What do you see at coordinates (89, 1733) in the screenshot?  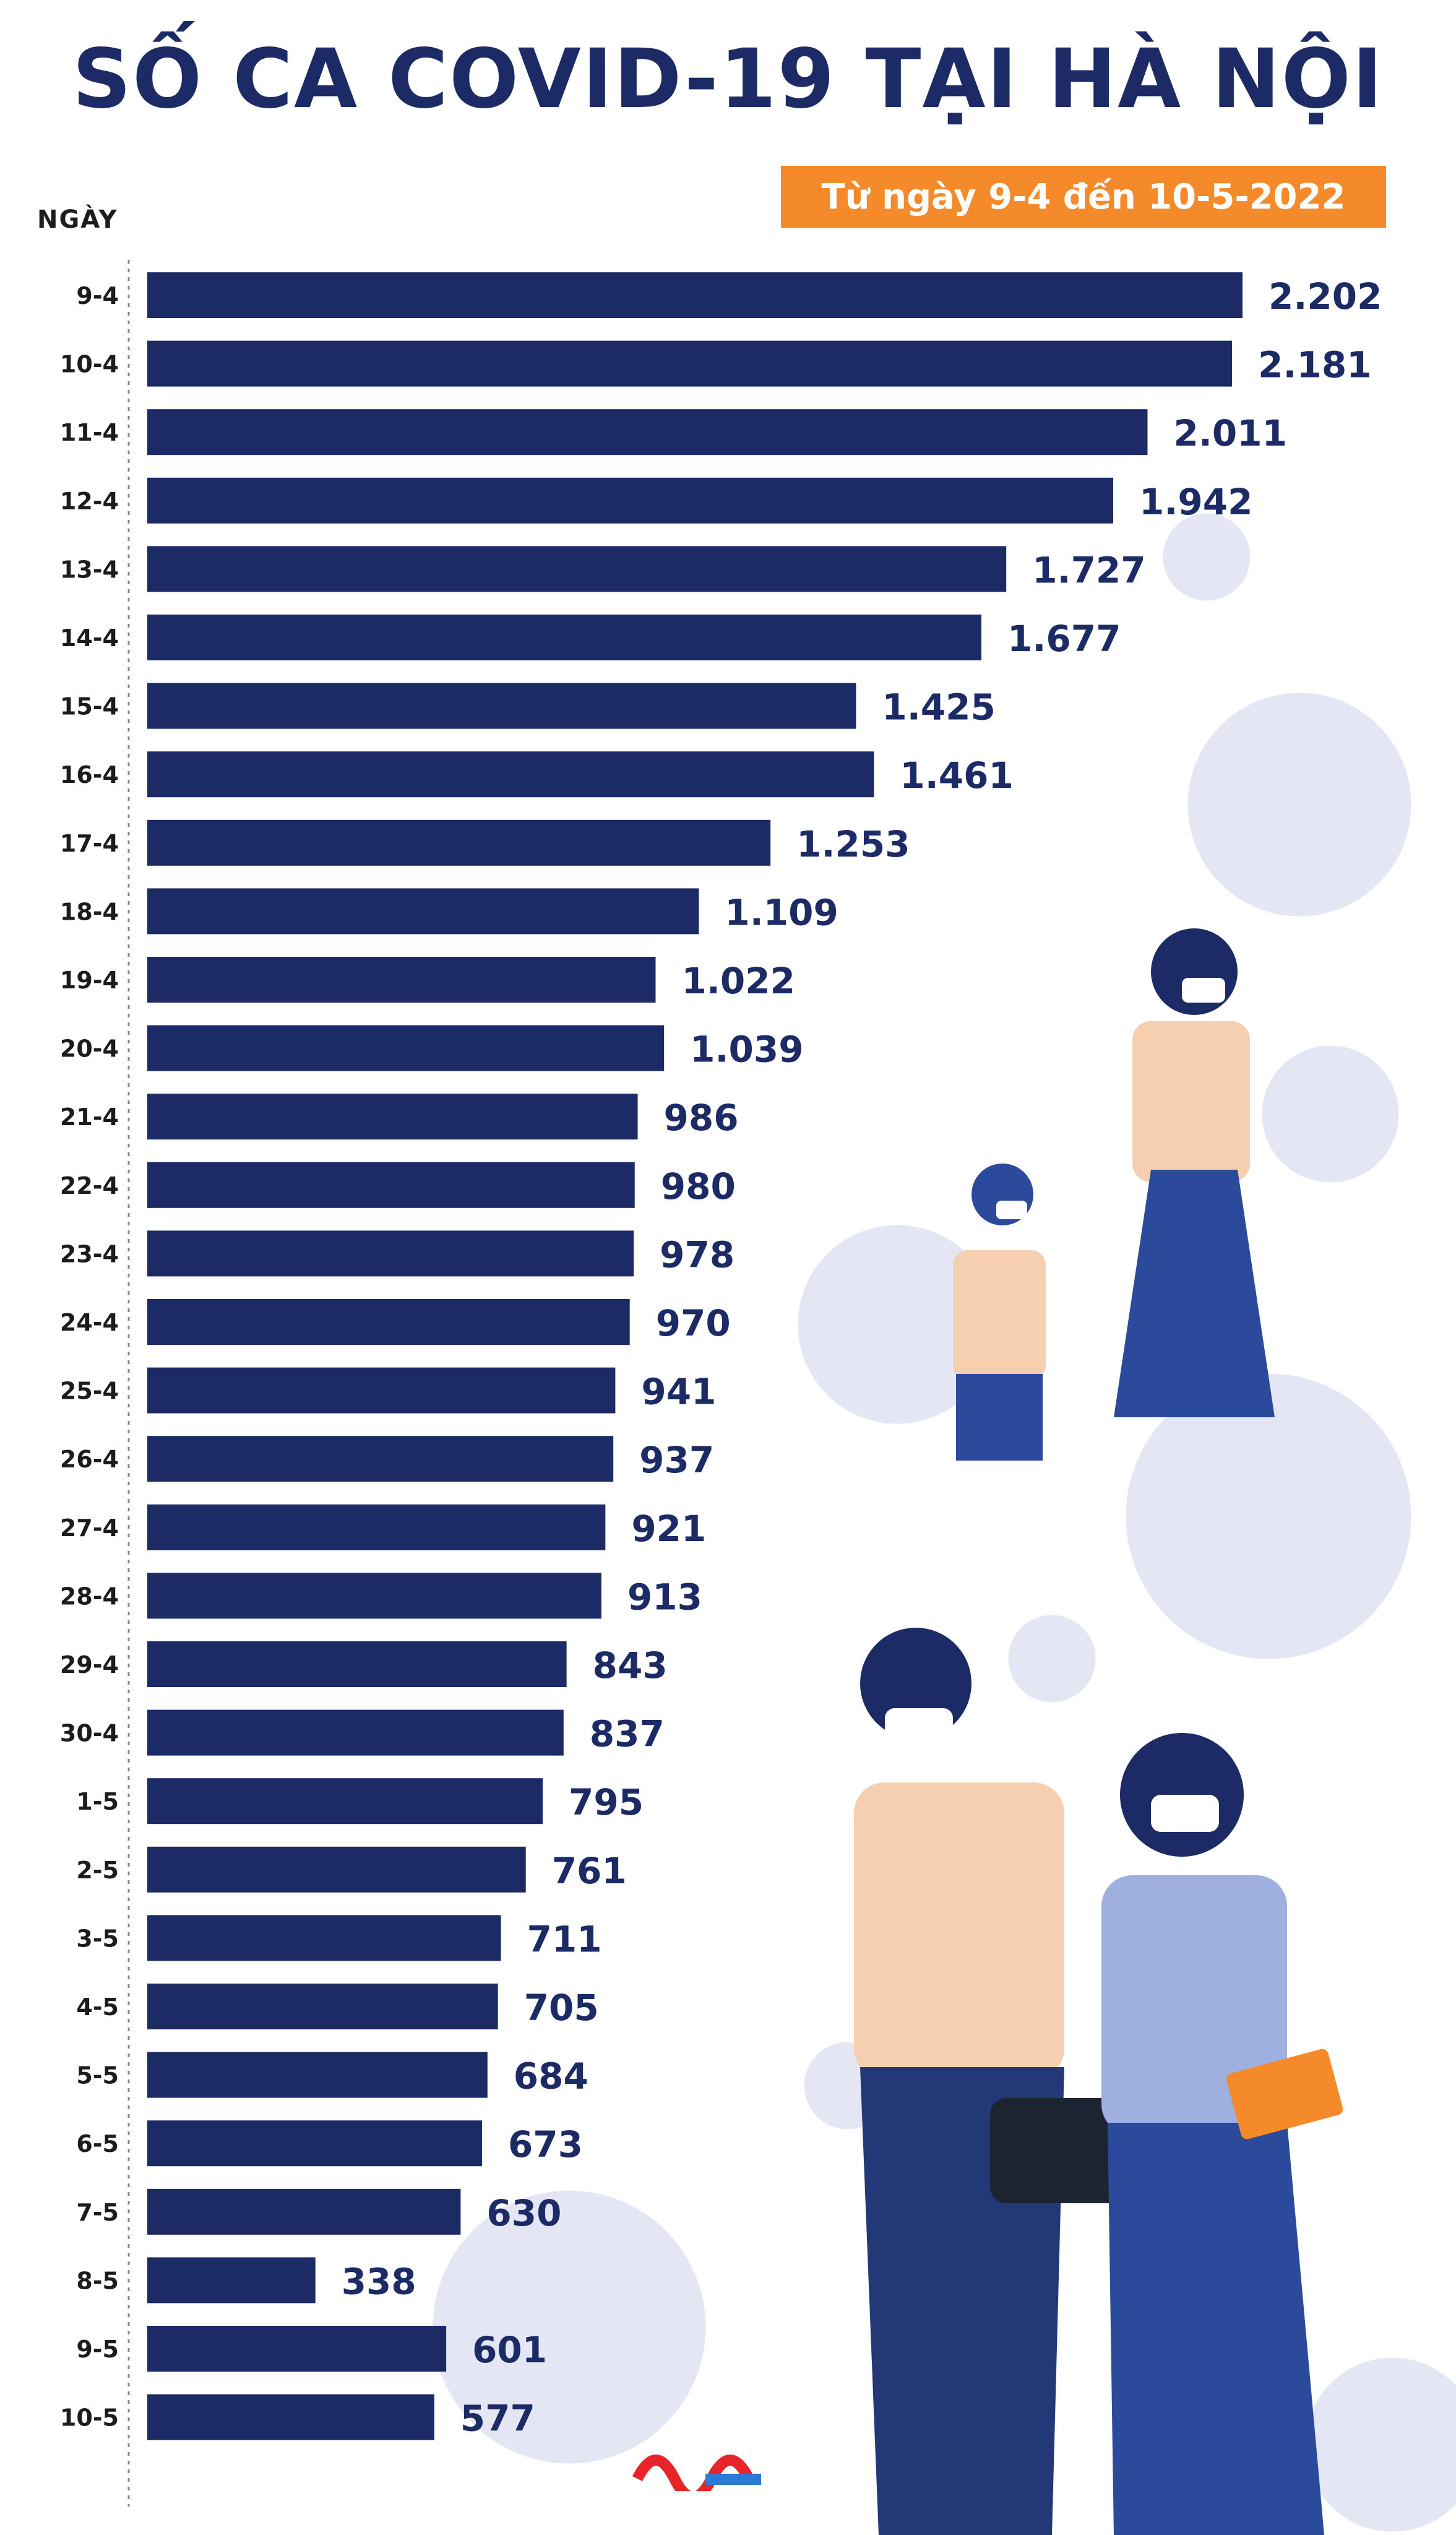 I see `category-label: 30-4` at bounding box center [89, 1733].